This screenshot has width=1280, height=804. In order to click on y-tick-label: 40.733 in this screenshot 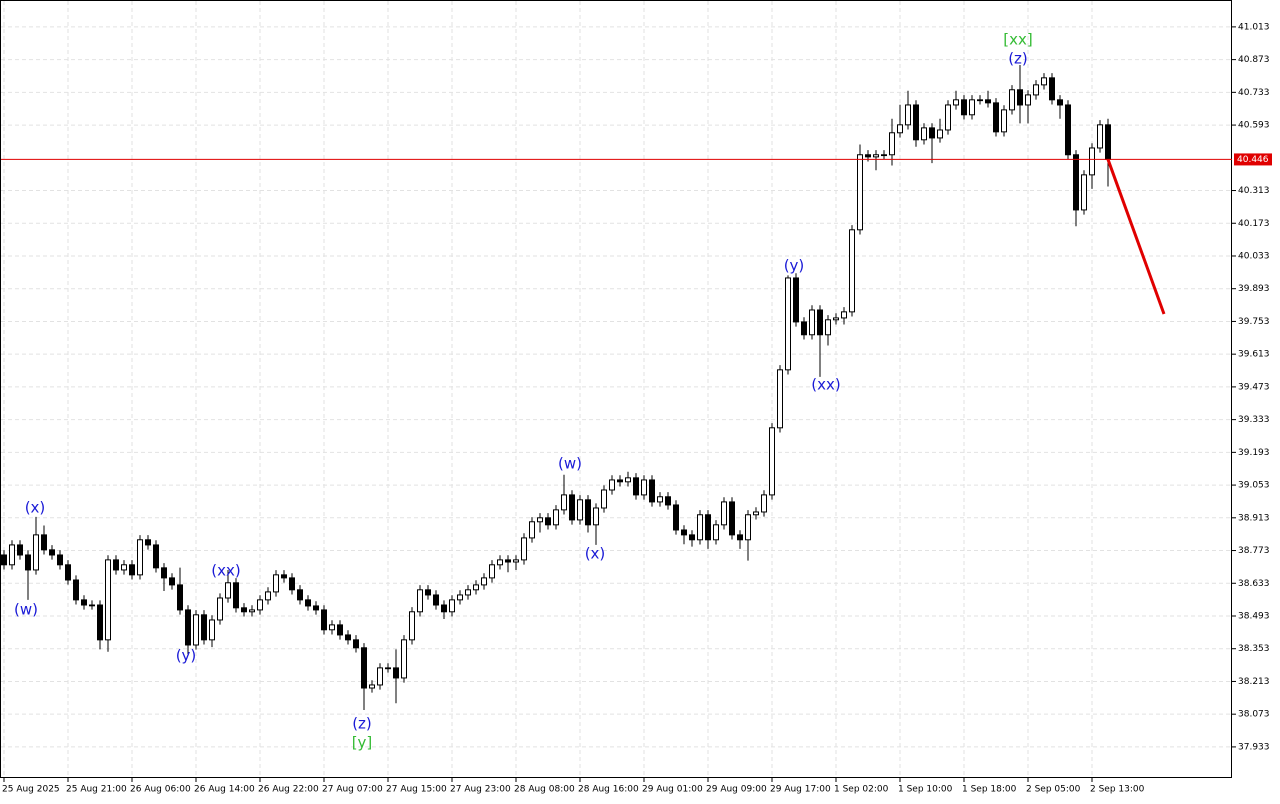, I will do `click(1254, 93)`.